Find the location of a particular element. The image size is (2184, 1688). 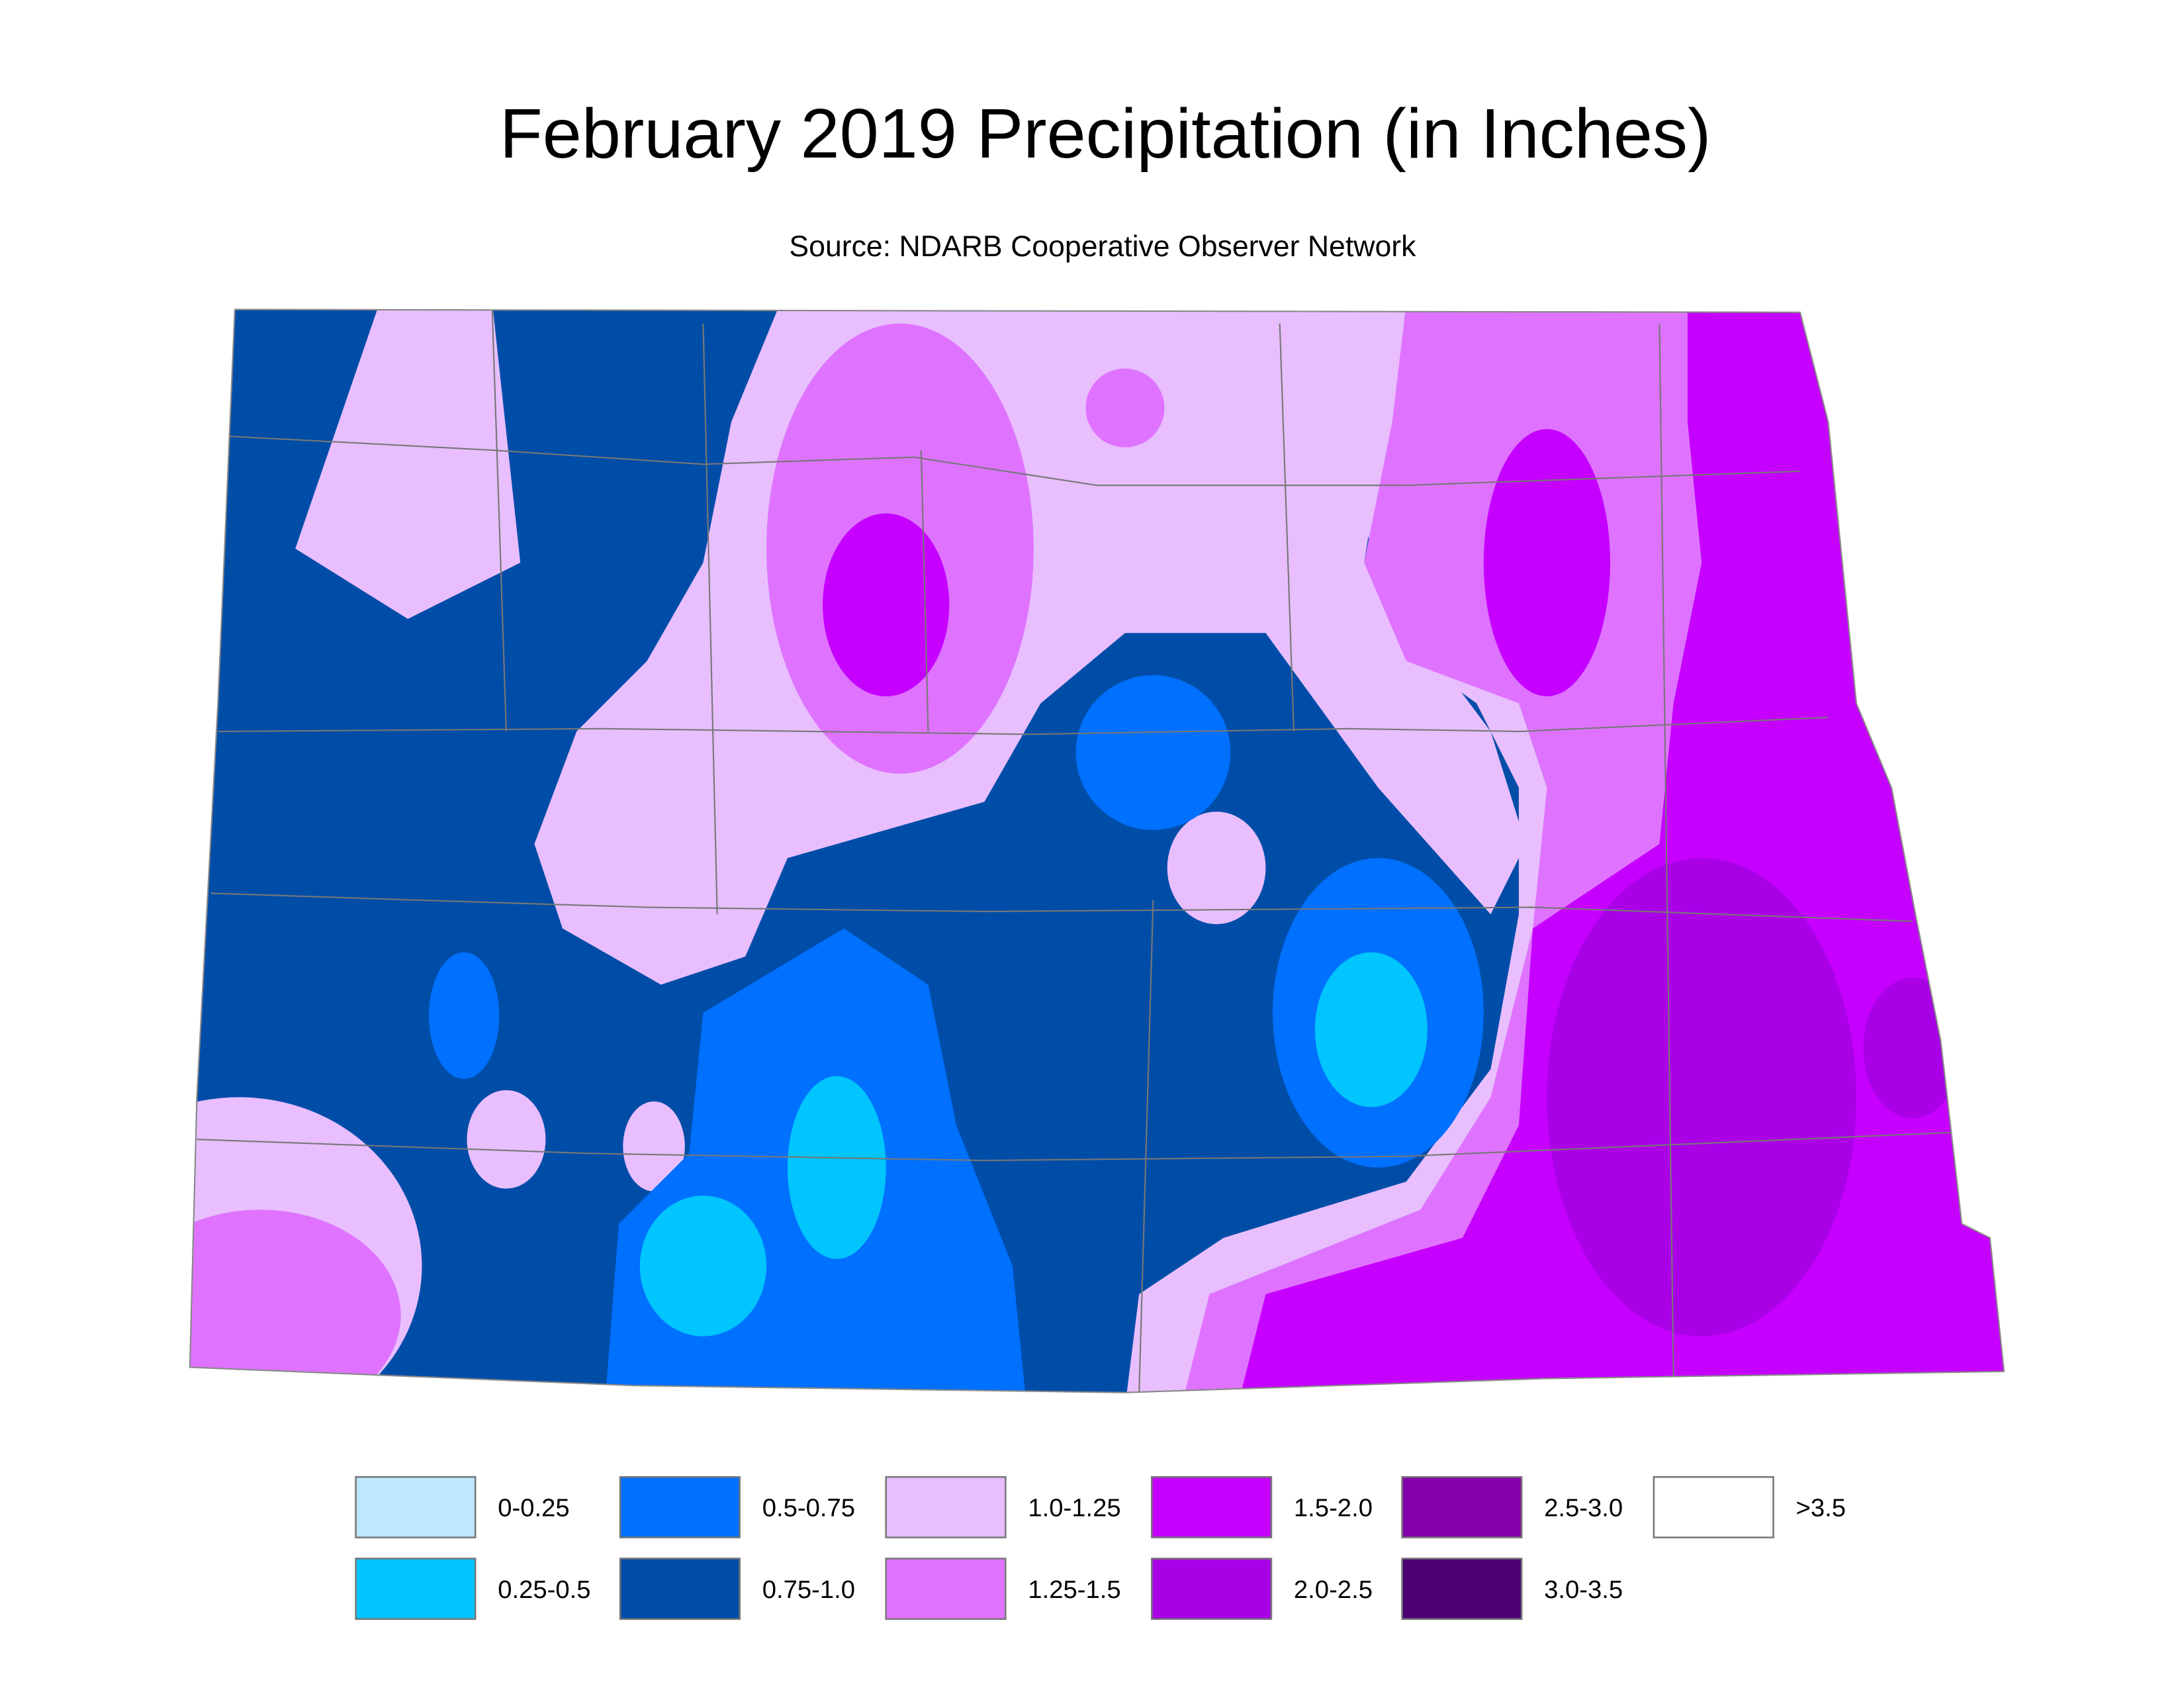

map-title: February 2019 Precipitation (in Inches) is located at coordinates (1105, 133).